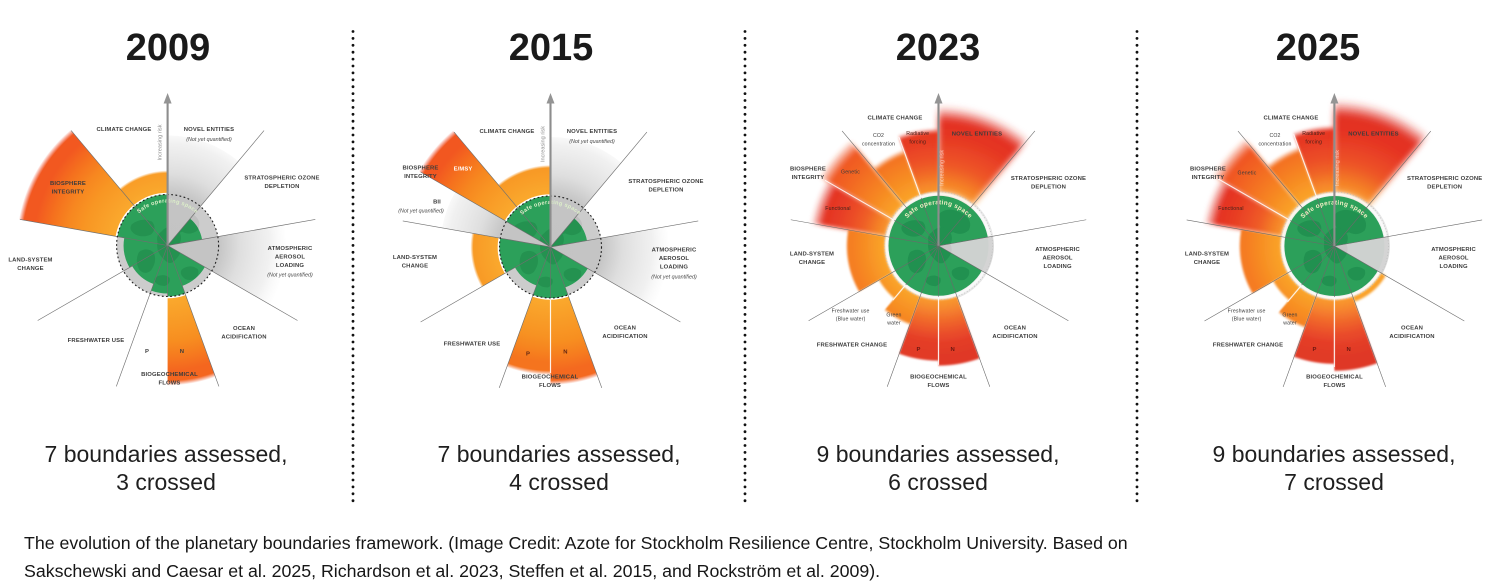 This screenshot has width=1500, height=585. What do you see at coordinates (437, 203) in the screenshot?
I see `svg-text: BII` at bounding box center [437, 203].